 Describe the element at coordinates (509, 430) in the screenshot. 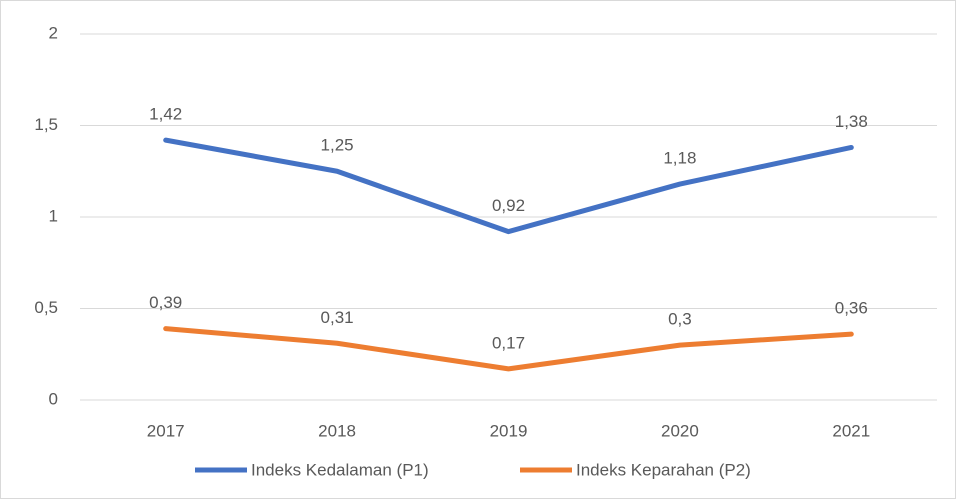

I see `x-tick-label: 2019` at that location.